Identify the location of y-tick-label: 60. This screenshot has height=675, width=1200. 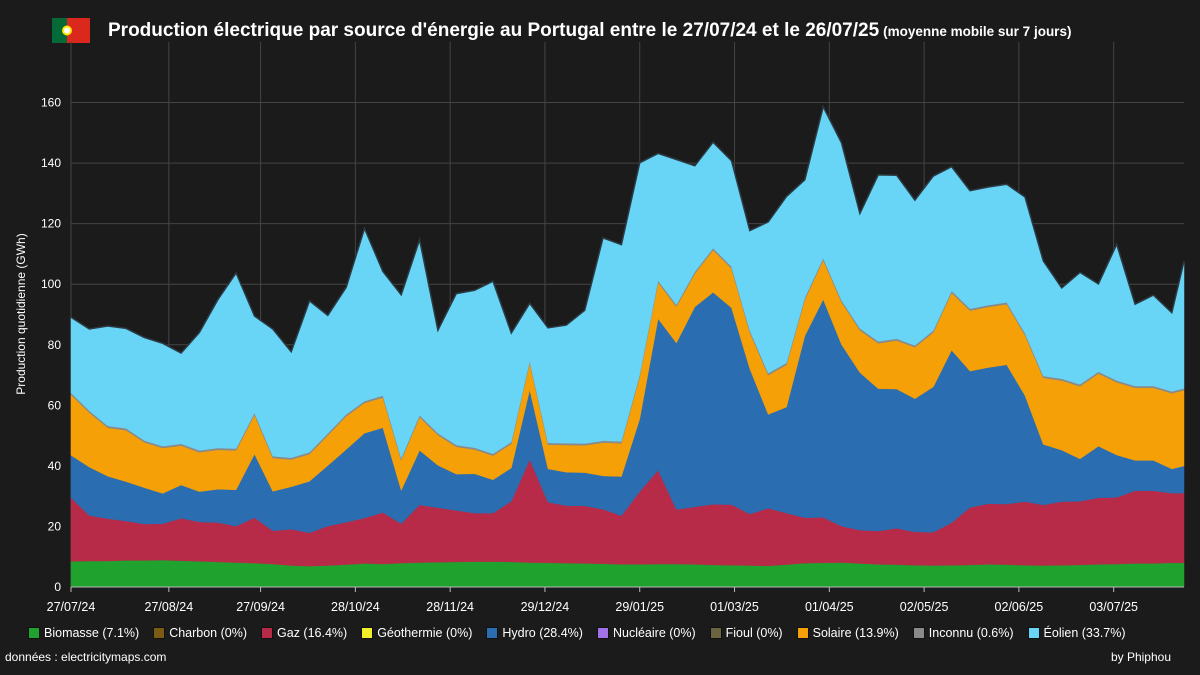
(55, 405).